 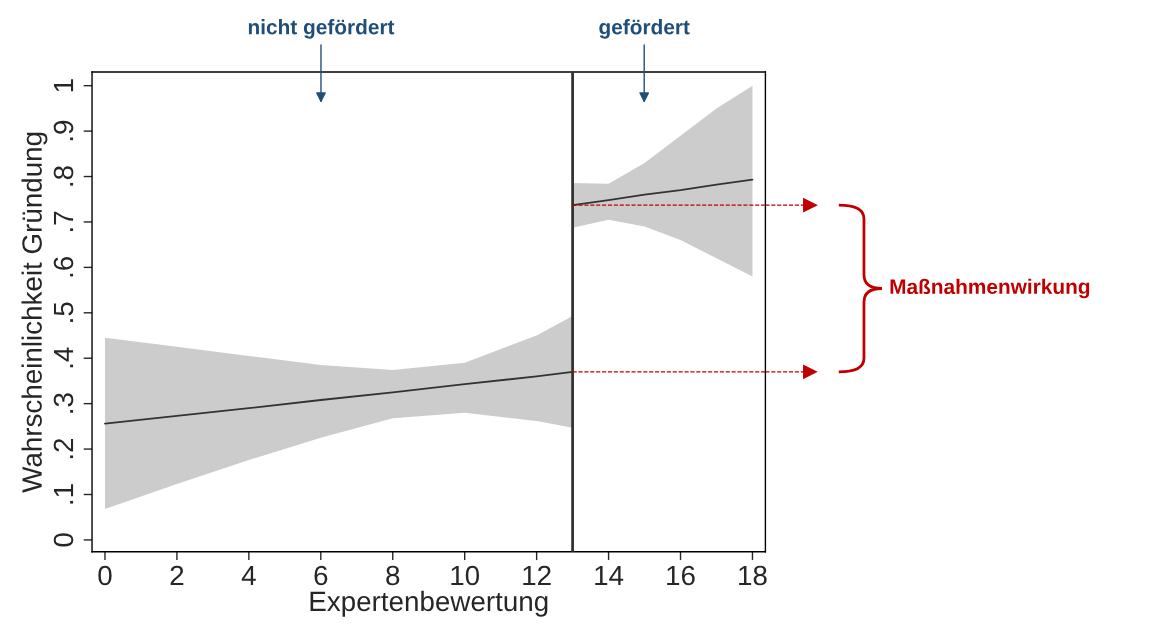 What do you see at coordinates (465, 575) in the screenshot?
I see `x-tick-label: 10` at bounding box center [465, 575].